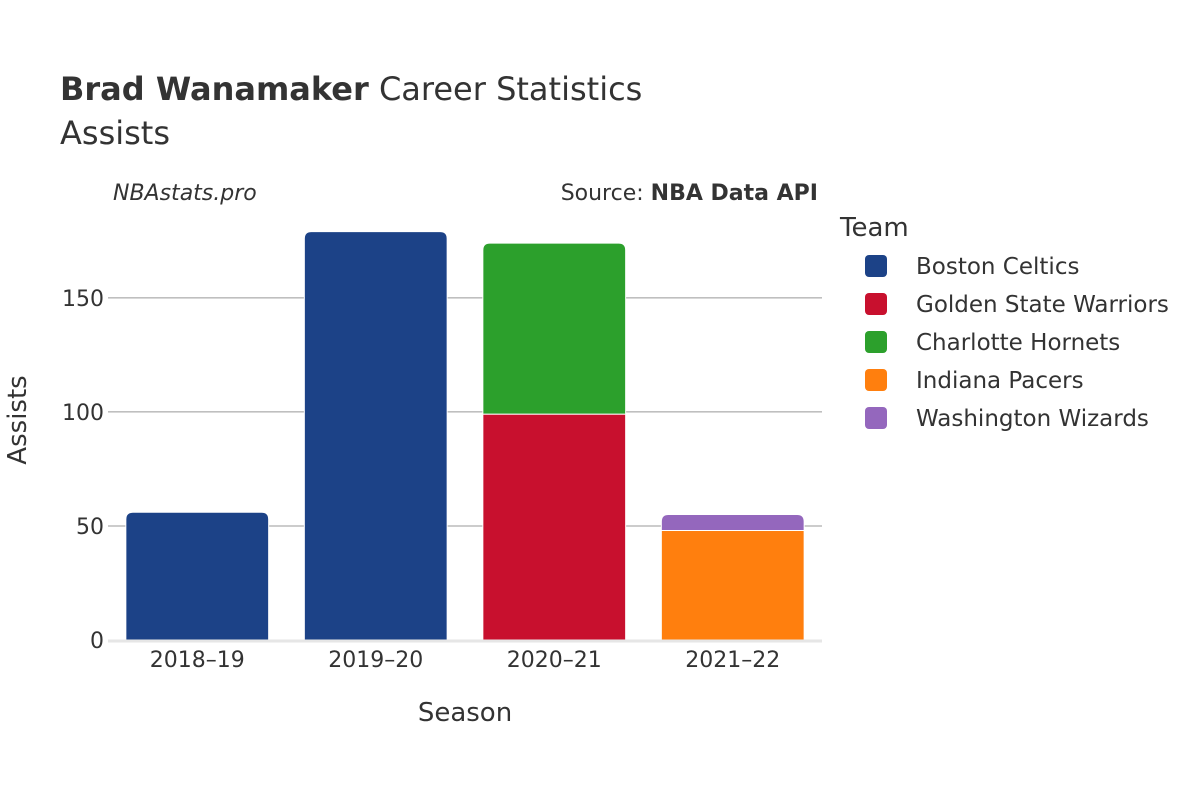 Image resolution: width=1200 pixels, height=800 pixels. What do you see at coordinates (876, 266) in the screenshot?
I see `legend-swatch-boston-celtics` at bounding box center [876, 266].